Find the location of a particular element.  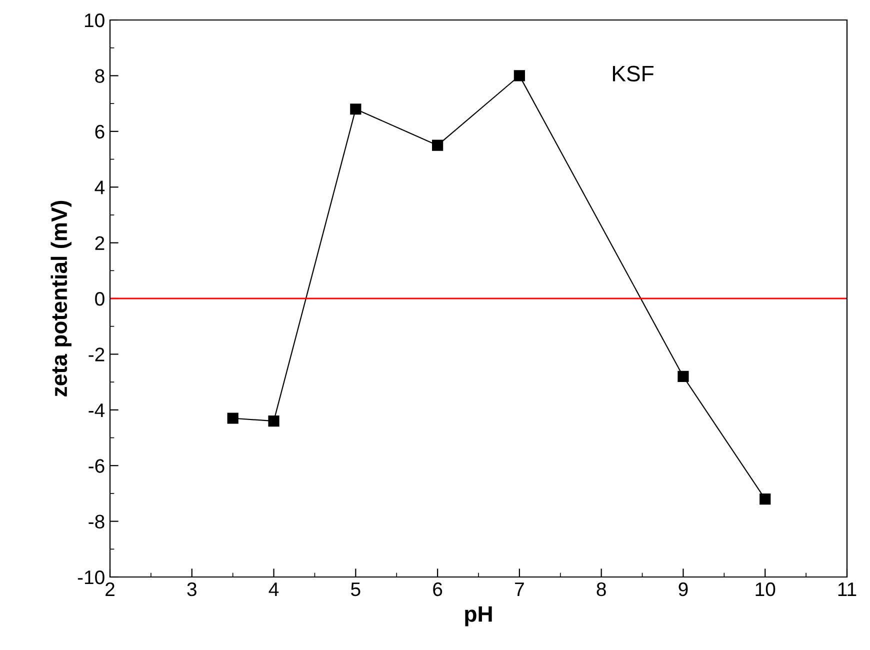

x-tick-label: 9 is located at coordinates (683, 589).